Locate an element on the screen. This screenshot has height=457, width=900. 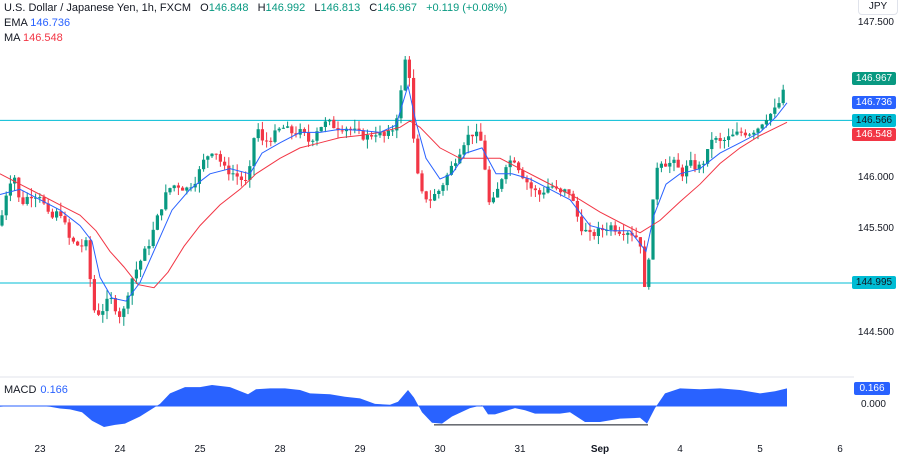
currency-button: JPY is located at coordinates (878, 7).